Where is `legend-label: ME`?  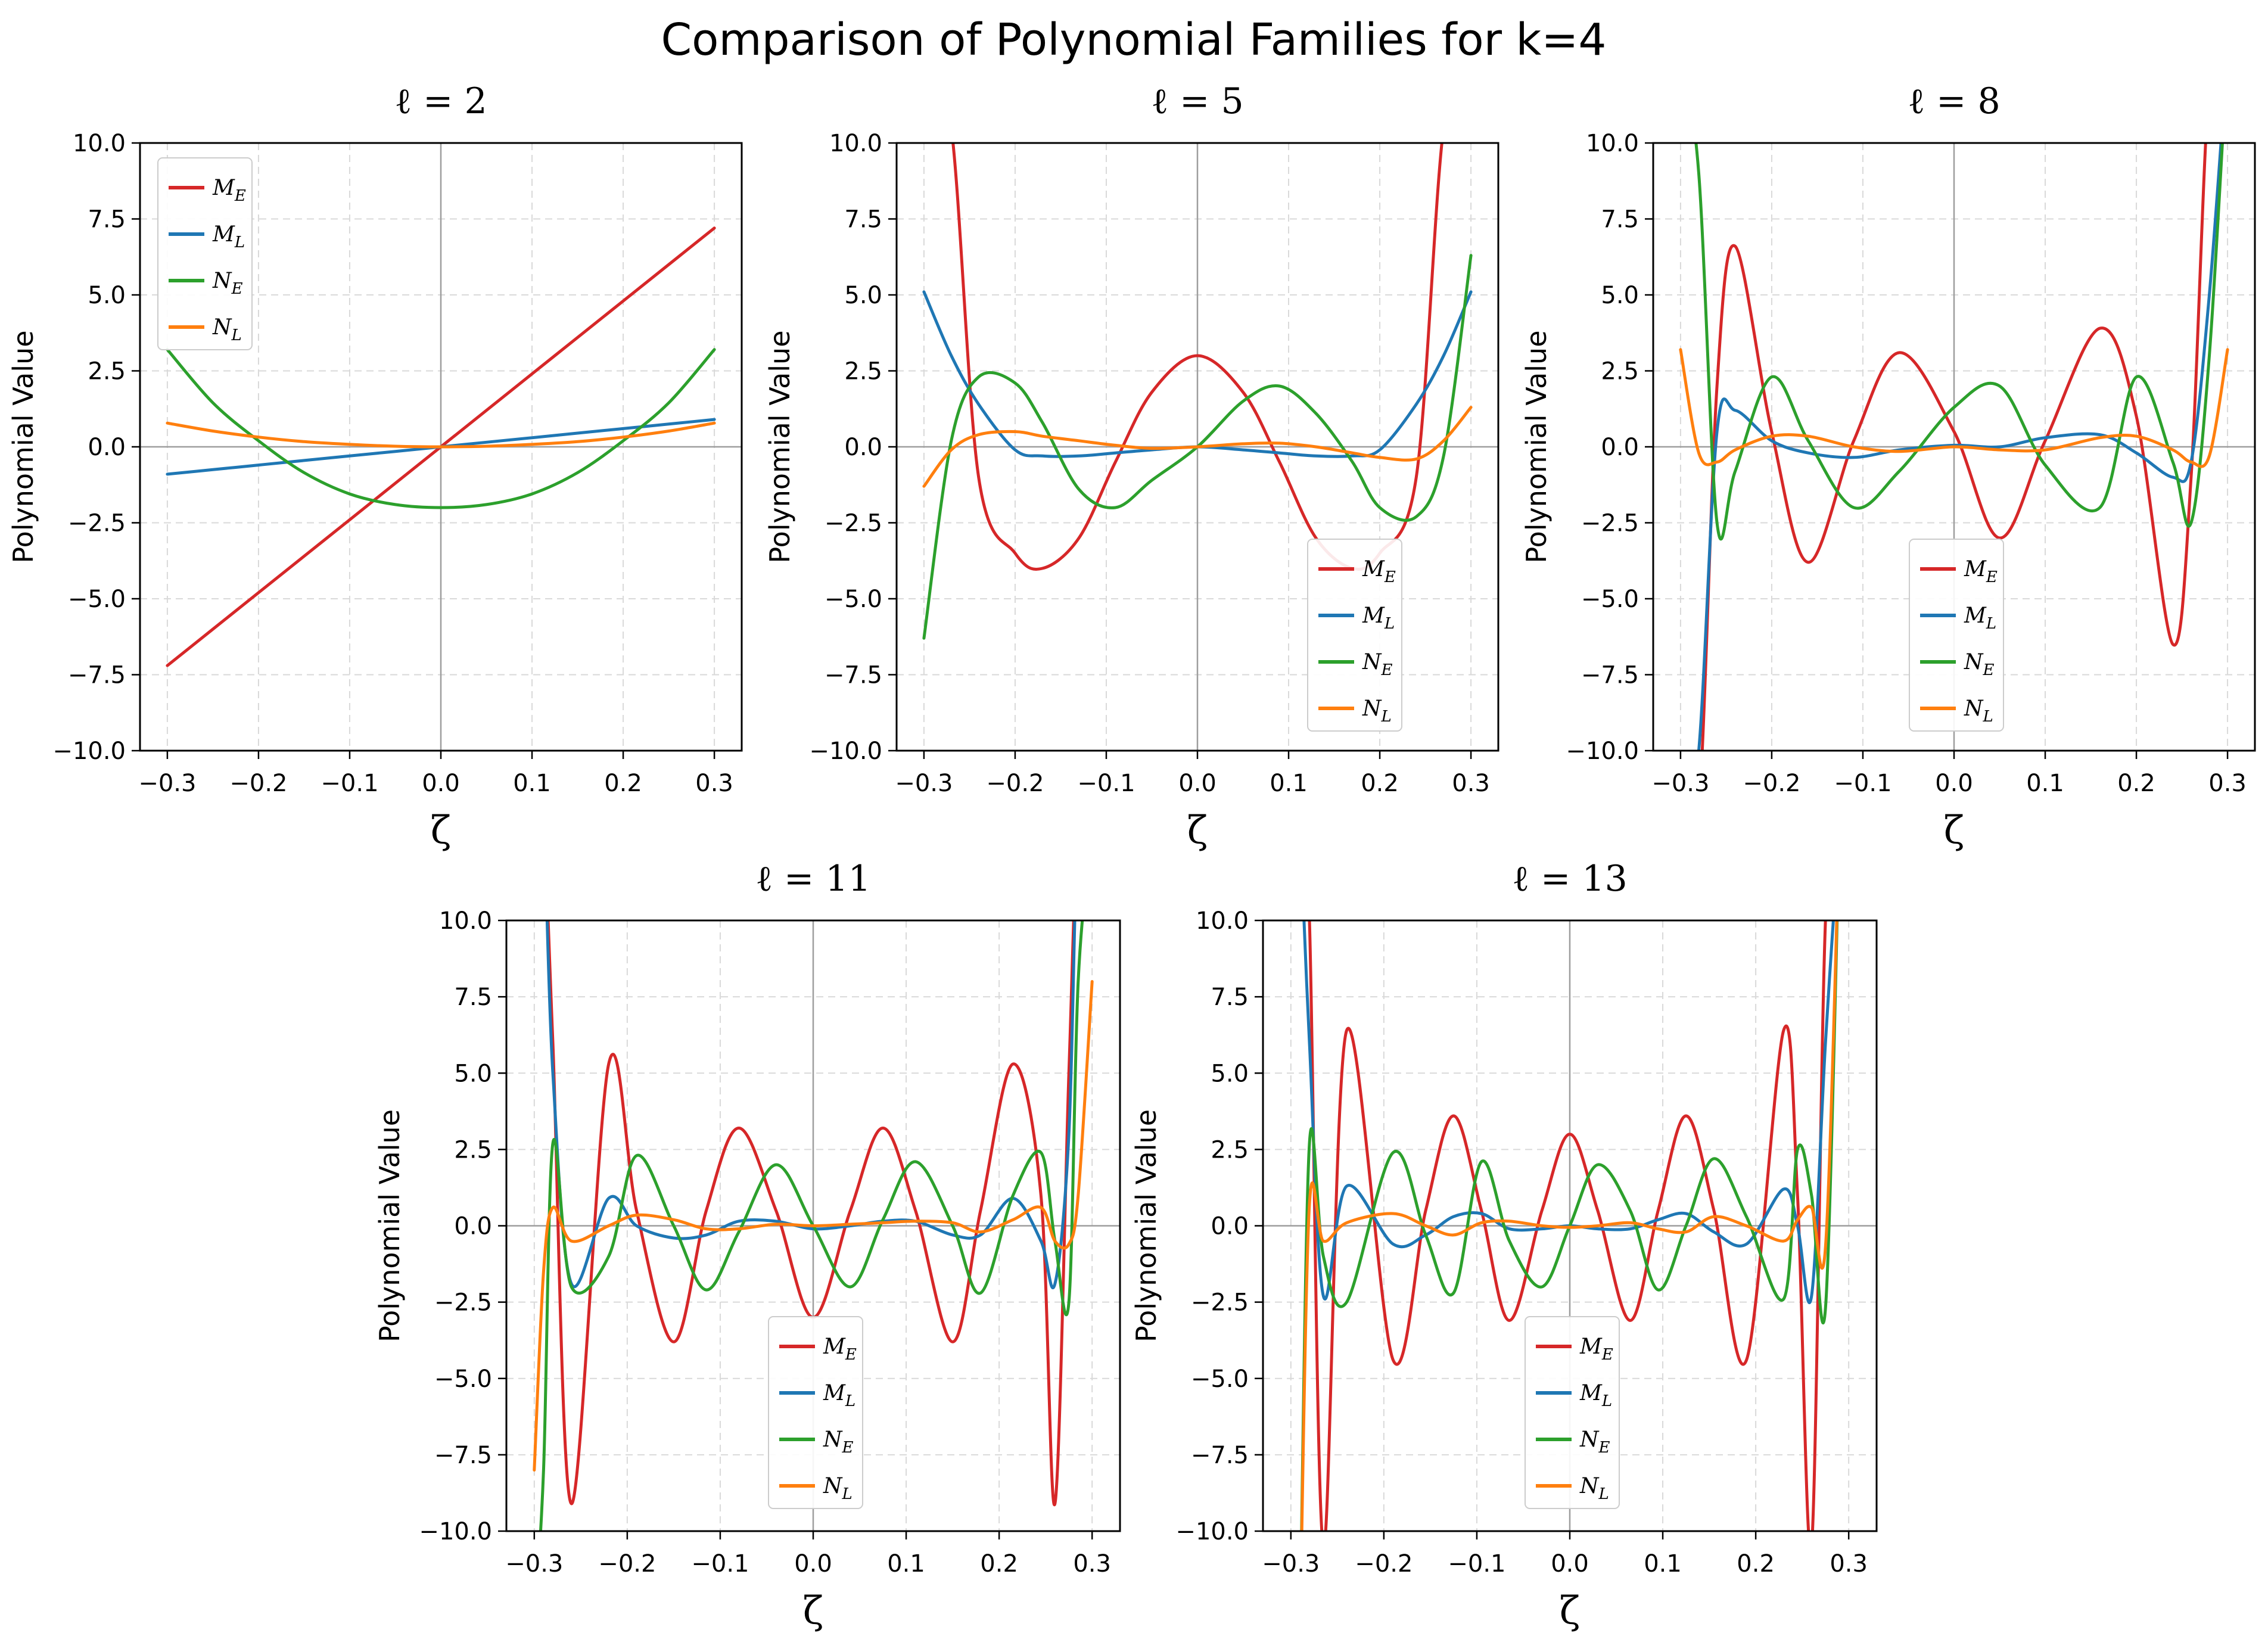
legend-label: ME is located at coordinates (1379, 571).